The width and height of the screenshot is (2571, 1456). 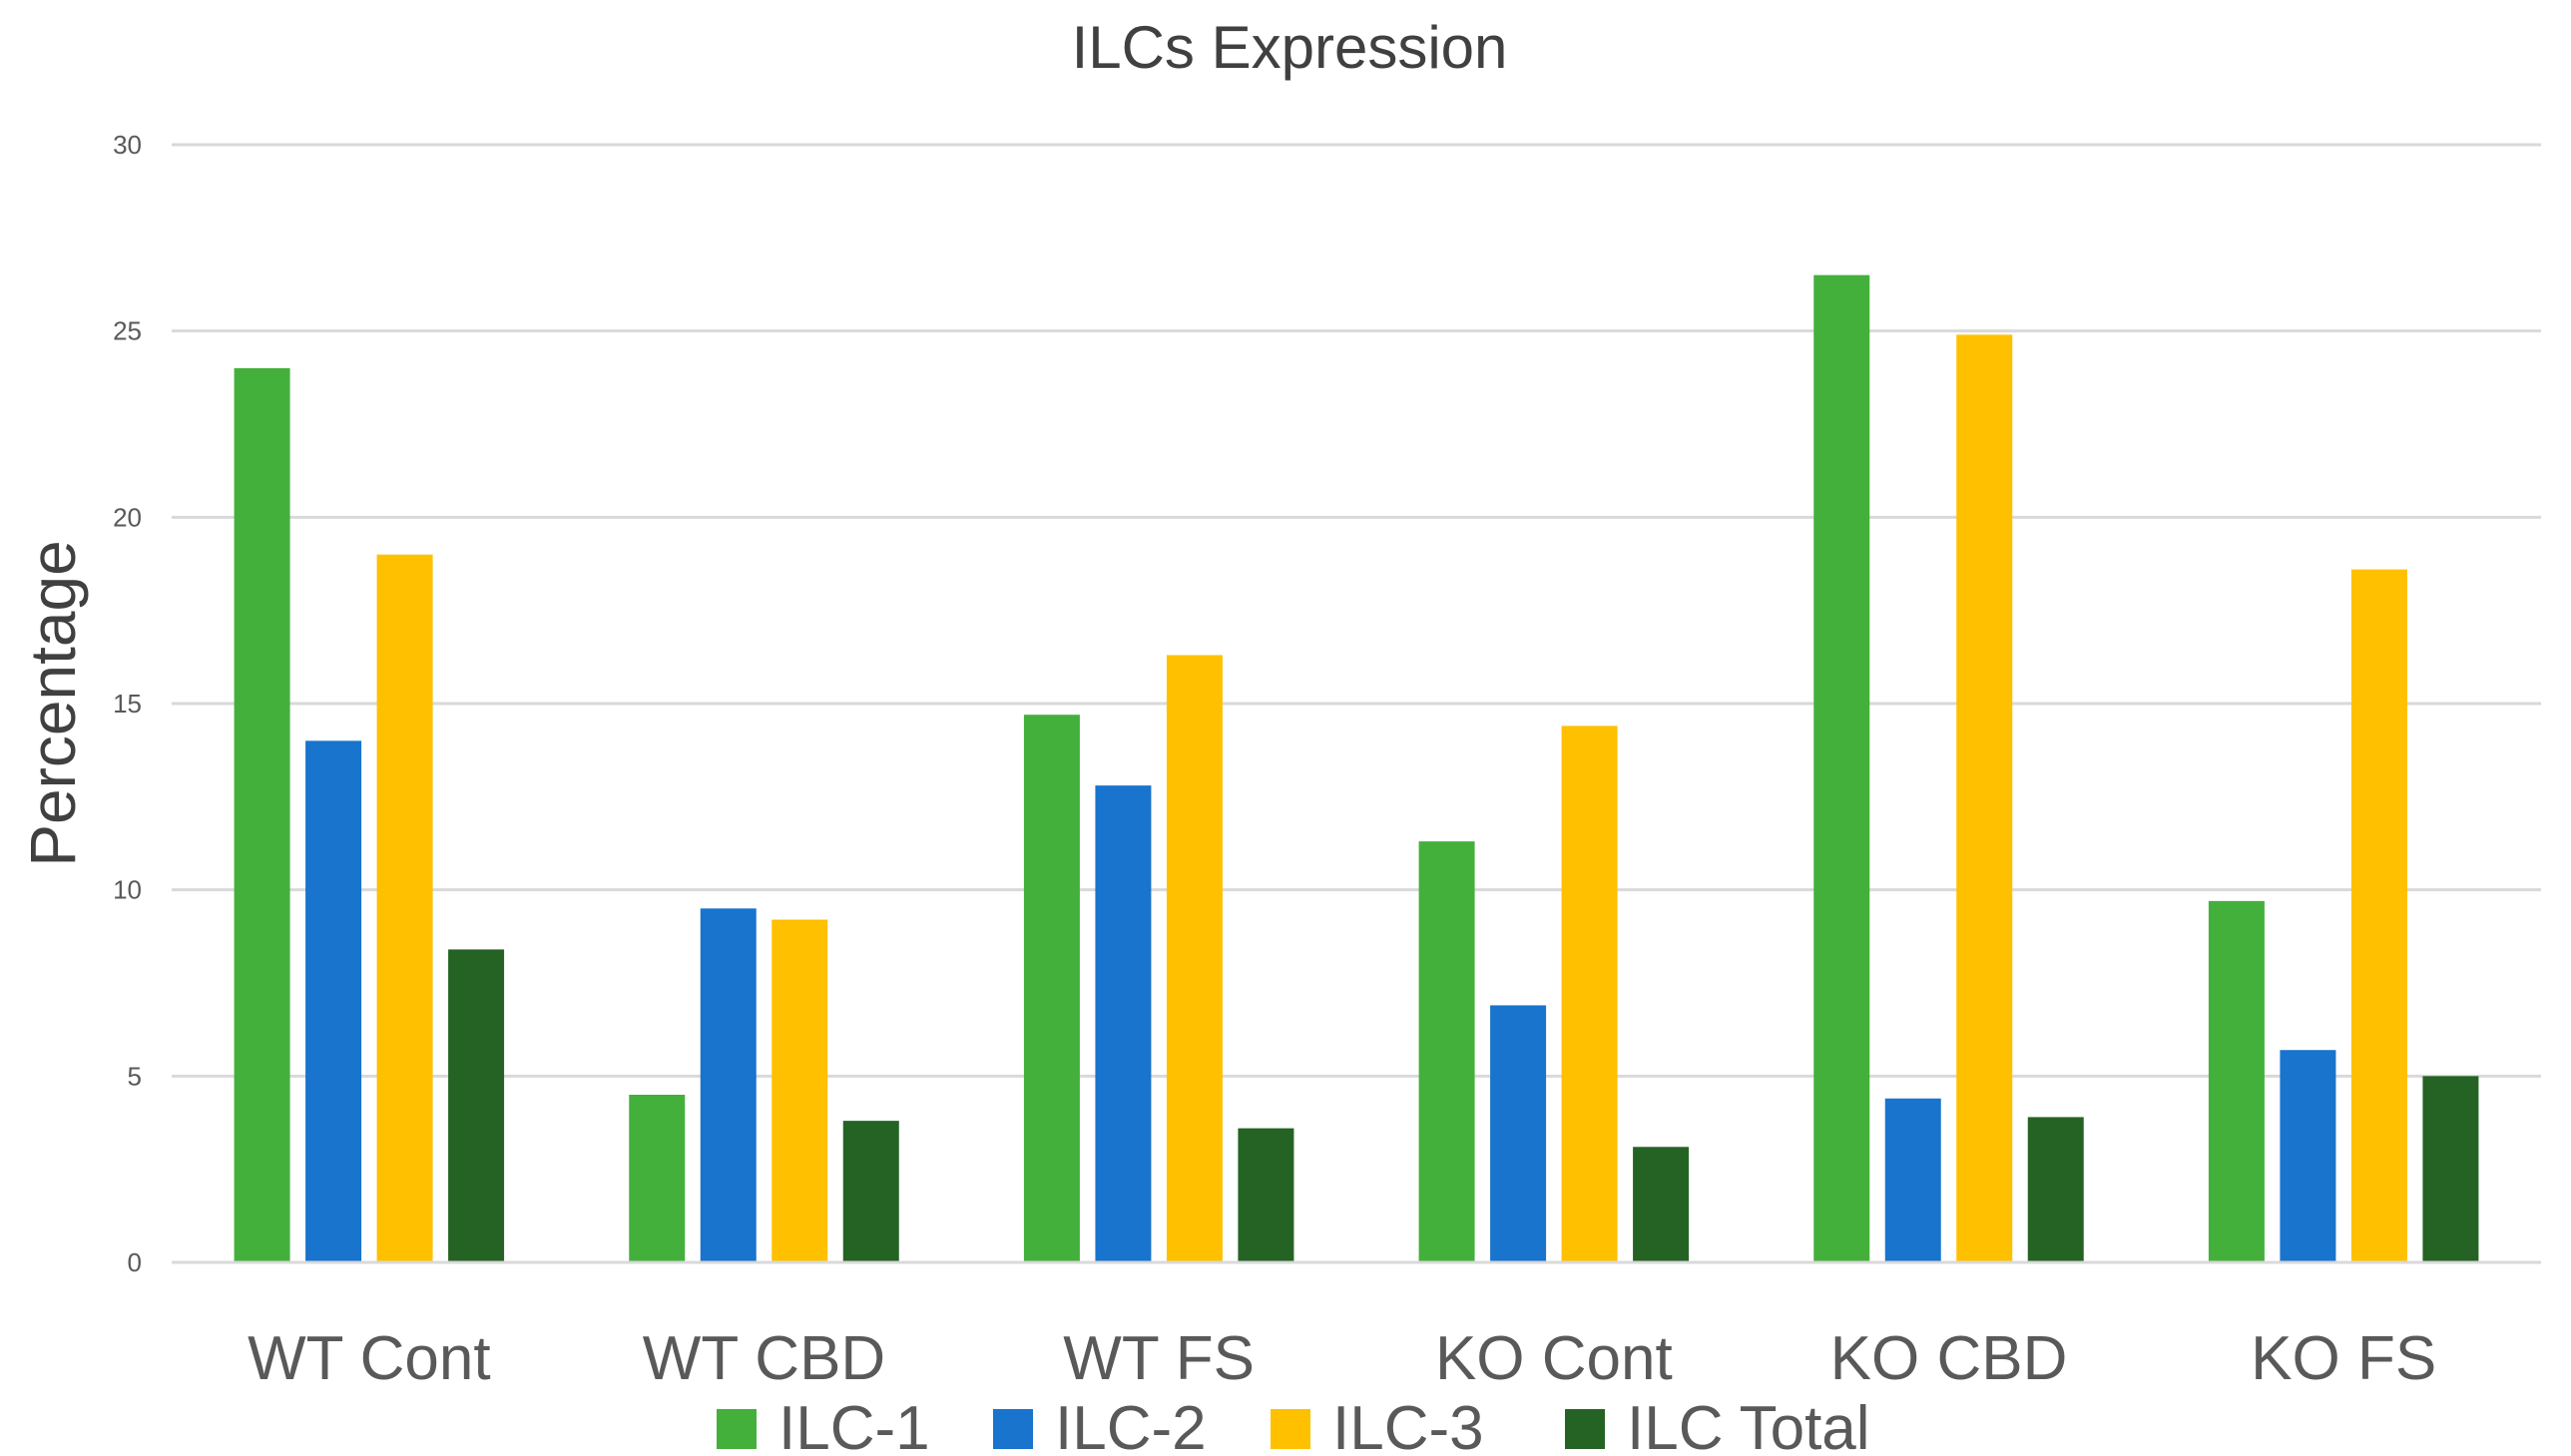 What do you see at coordinates (1841, 768) in the screenshot?
I see `bar-ilc-1-ko-cbd` at bounding box center [1841, 768].